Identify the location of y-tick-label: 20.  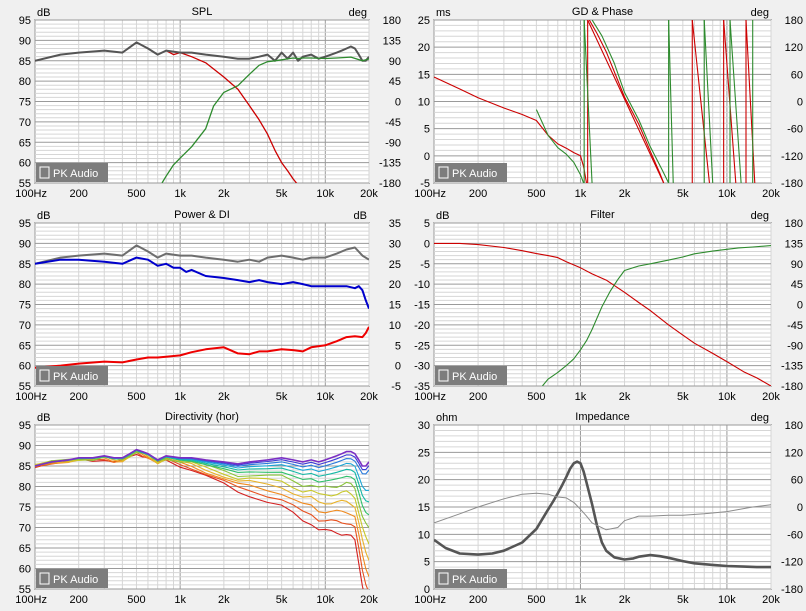
(424, 481).